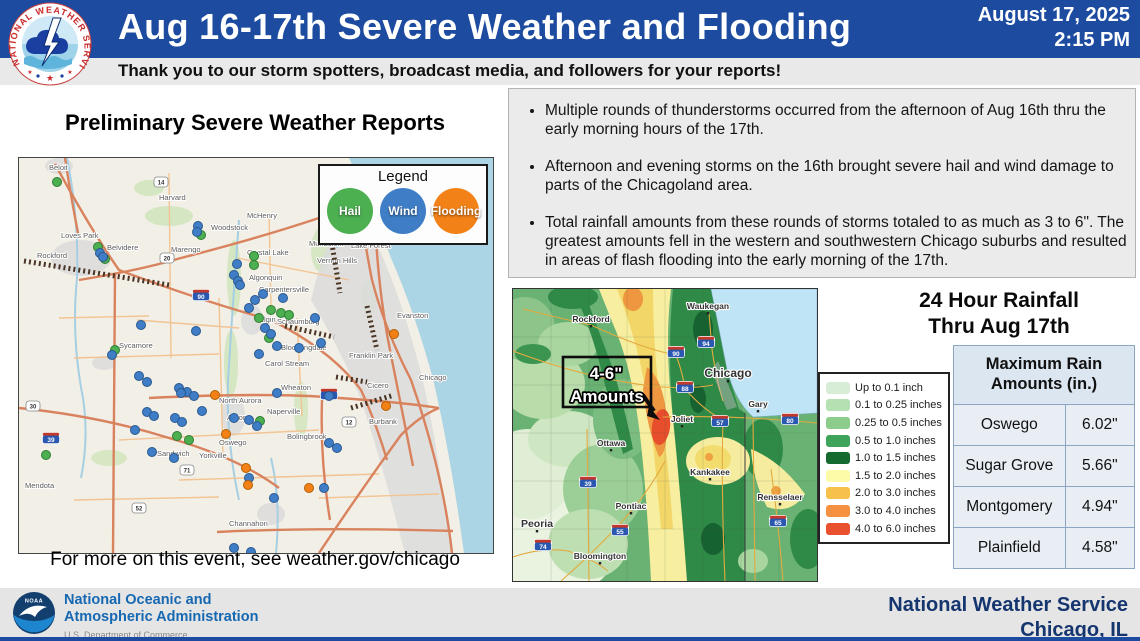 The height and width of the screenshot is (641, 1140). I want to click on svg-text: 71, so click(187, 472).